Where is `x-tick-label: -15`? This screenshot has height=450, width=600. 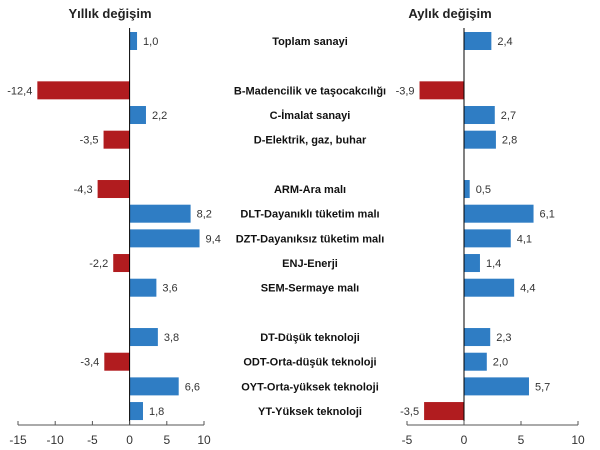 x-tick-label: -15 is located at coordinates (18, 440).